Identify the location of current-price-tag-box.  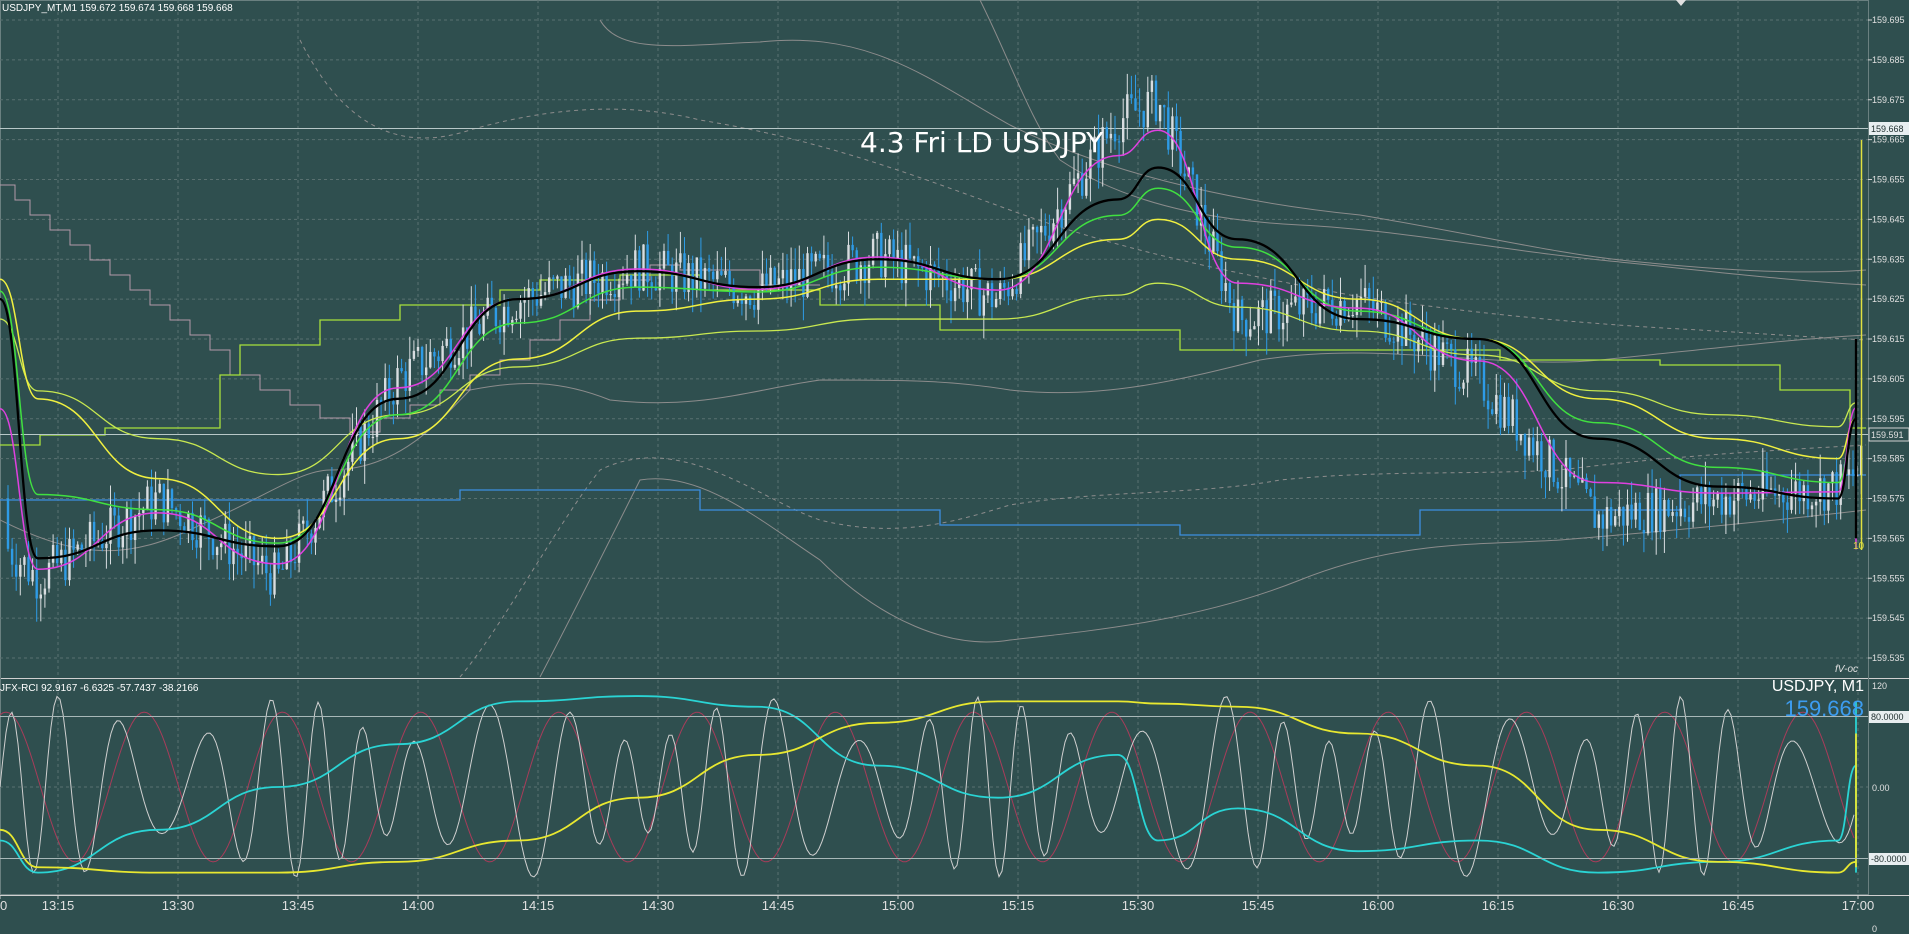
(1889, 128).